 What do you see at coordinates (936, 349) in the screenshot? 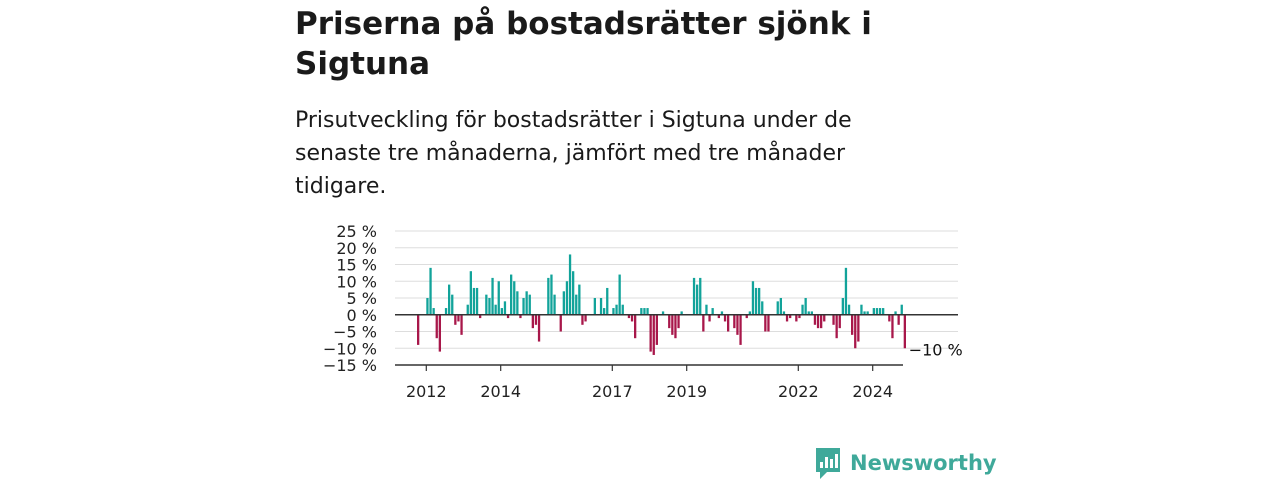
I see `last-value-label: −10 %` at bounding box center [936, 349].